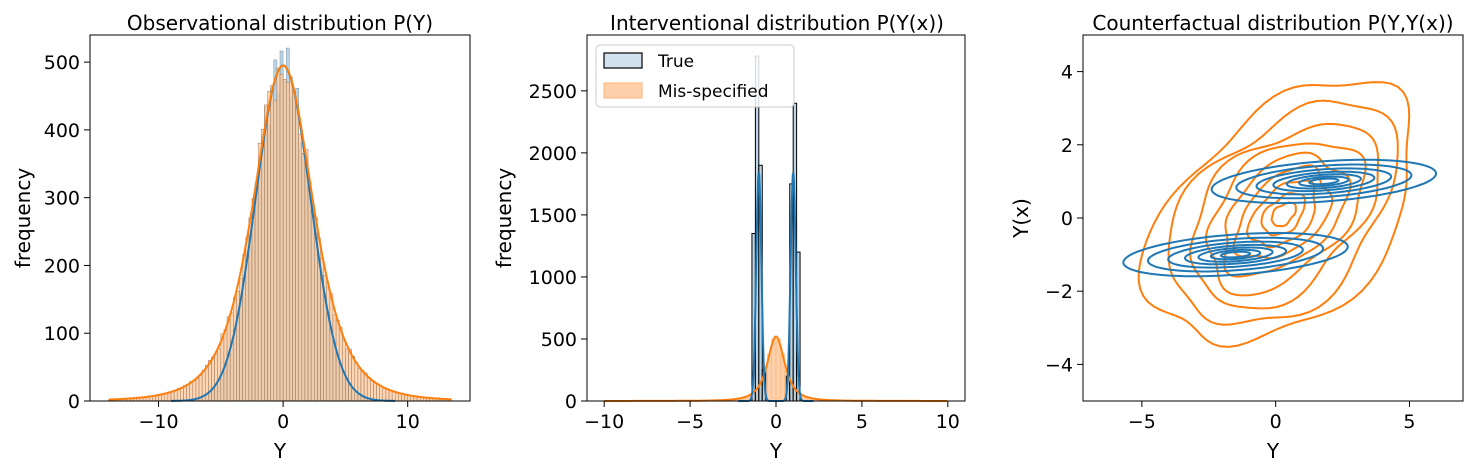 The image size is (1483, 472). I want to click on y-tick-label: 1000, so click(553, 278).